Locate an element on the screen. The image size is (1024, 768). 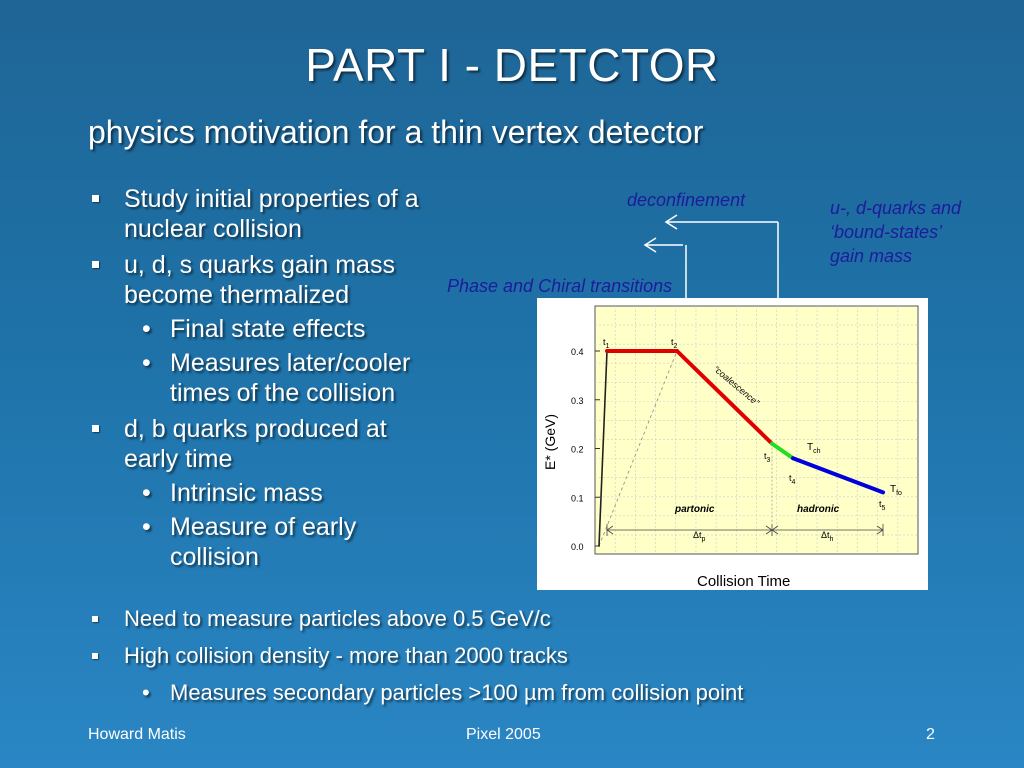
bullet-line: u, d, s quarks gain mass is located at coordinates (259, 265).